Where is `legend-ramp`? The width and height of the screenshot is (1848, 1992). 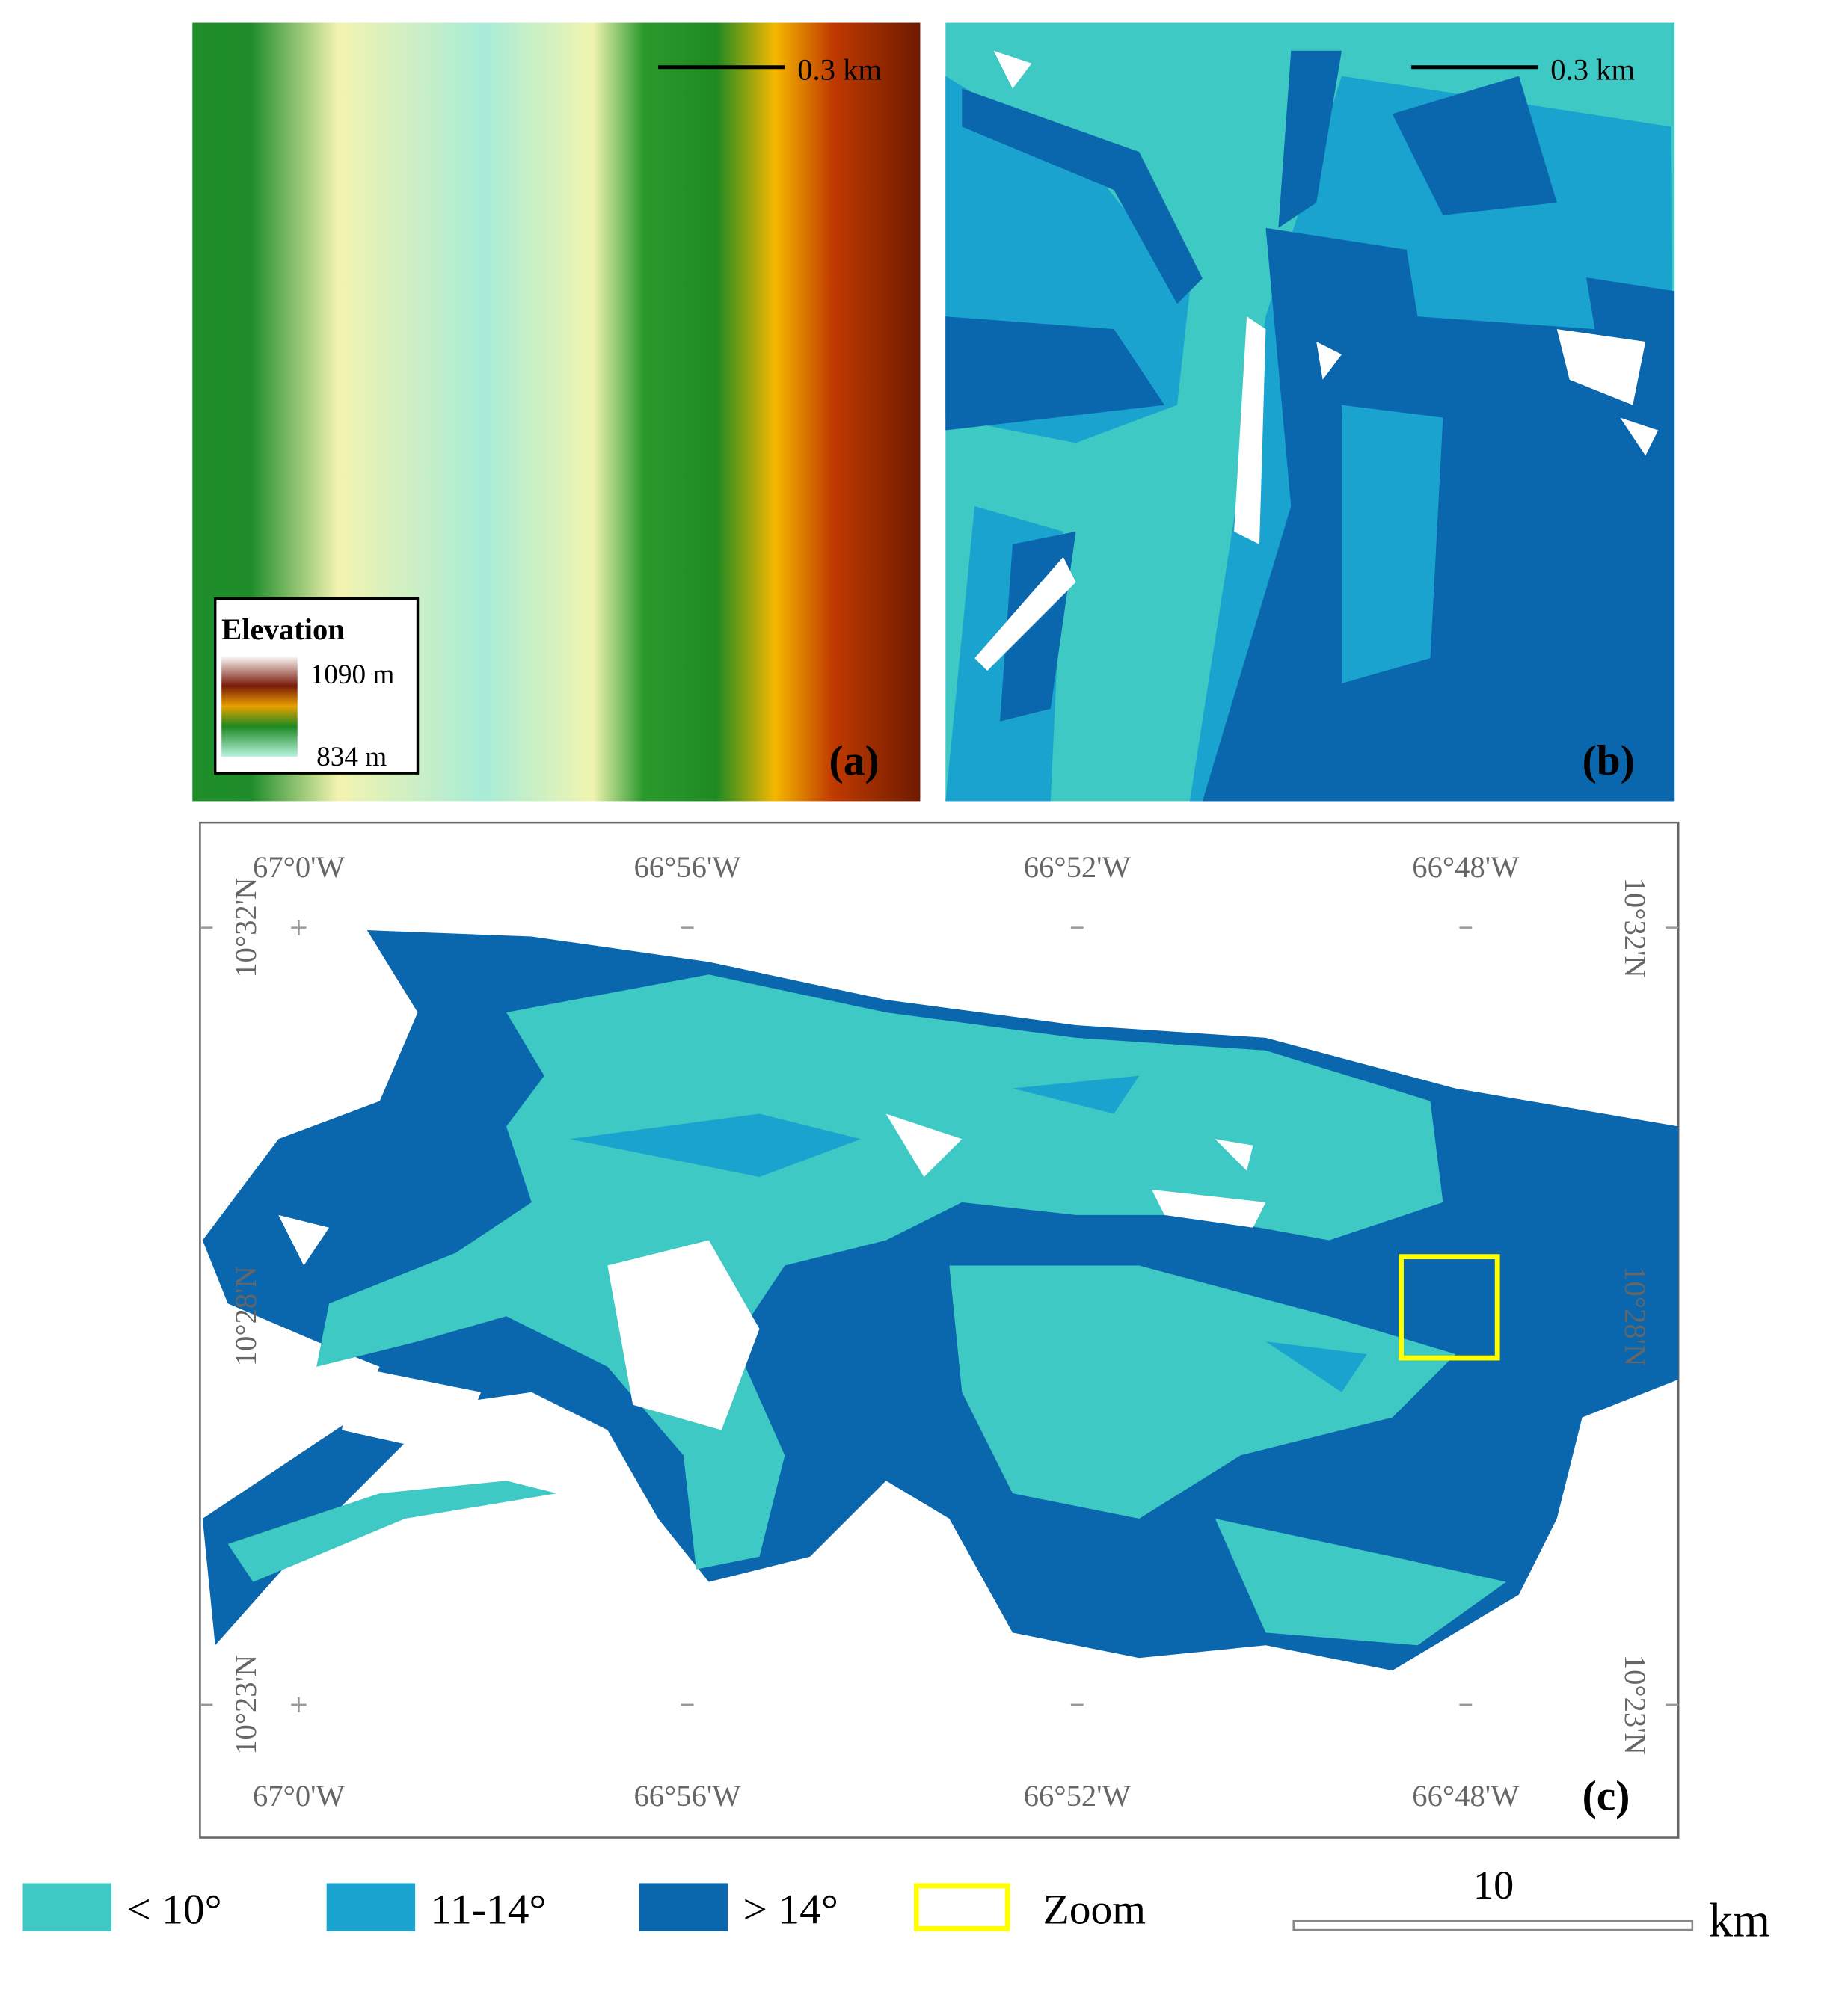 legend-ramp is located at coordinates (259, 706).